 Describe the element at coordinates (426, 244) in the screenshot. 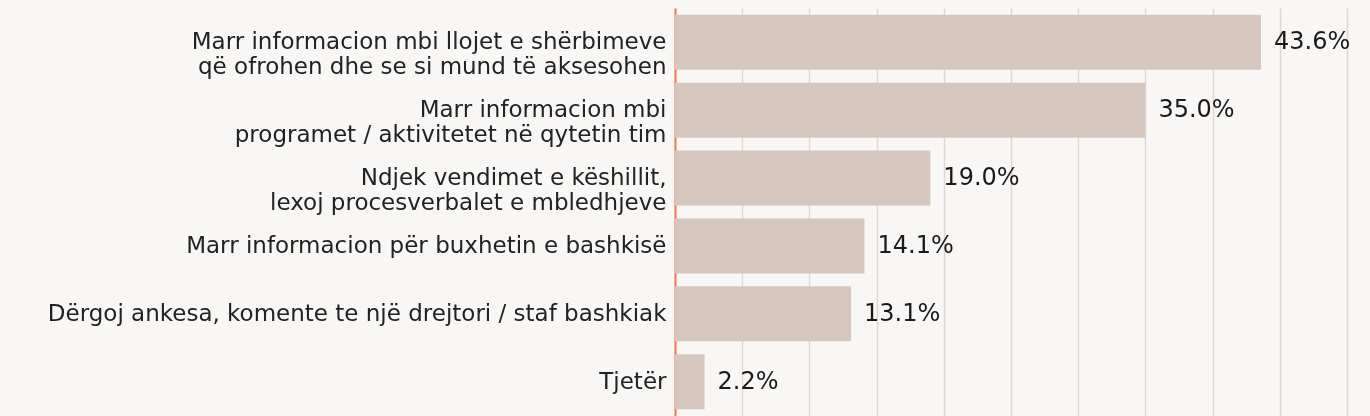

I see `y-tick-label: Marr informacion për buxhetin e bashkisë` at that location.